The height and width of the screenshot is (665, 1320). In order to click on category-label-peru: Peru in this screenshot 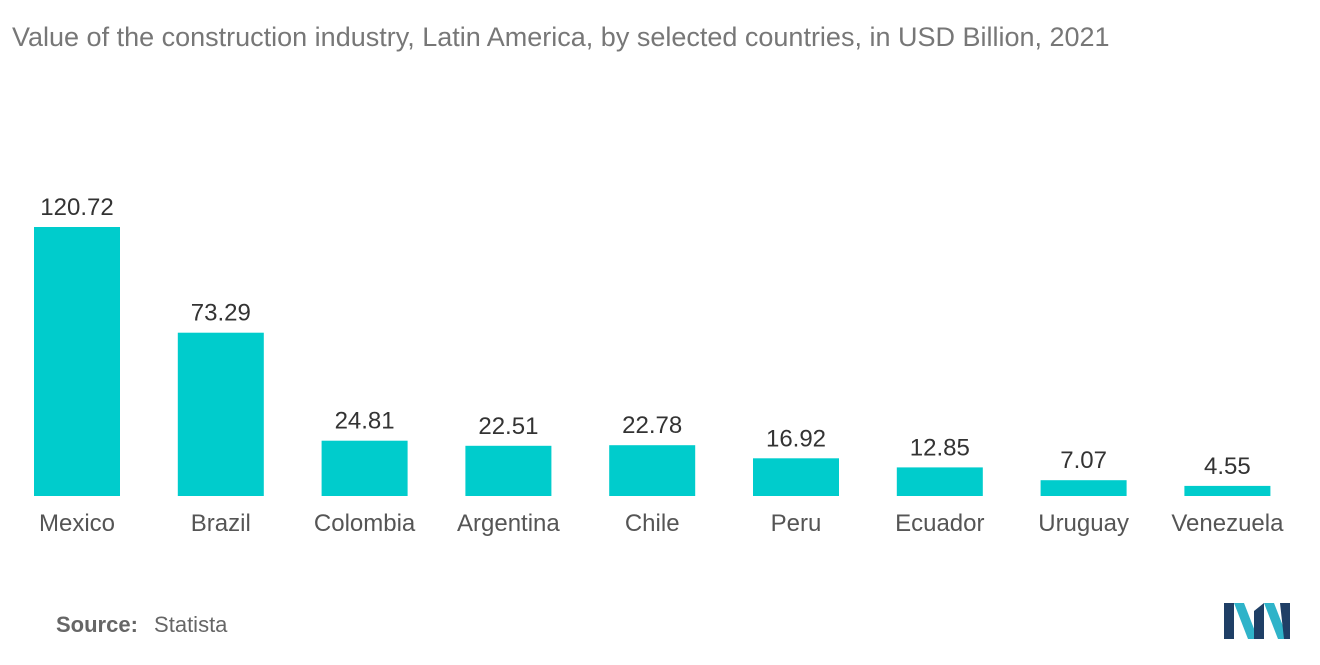, I will do `click(796, 523)`.